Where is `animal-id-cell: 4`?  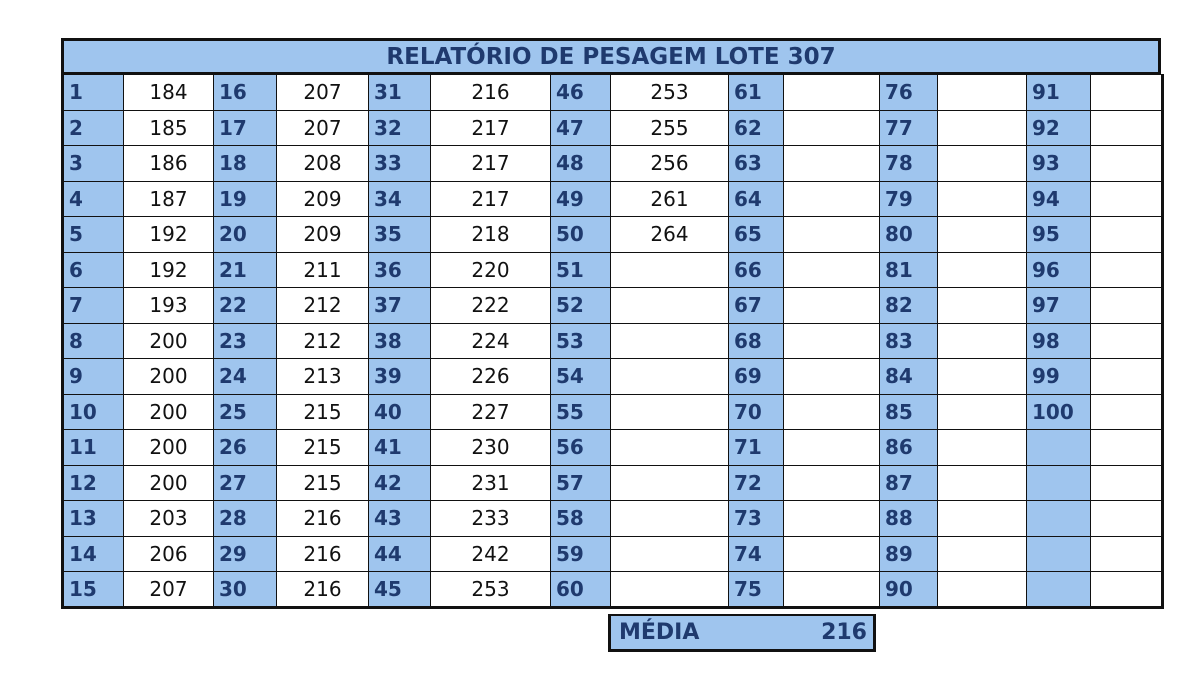 animal-id-cell: 4 is located at coordinates (92, 198).